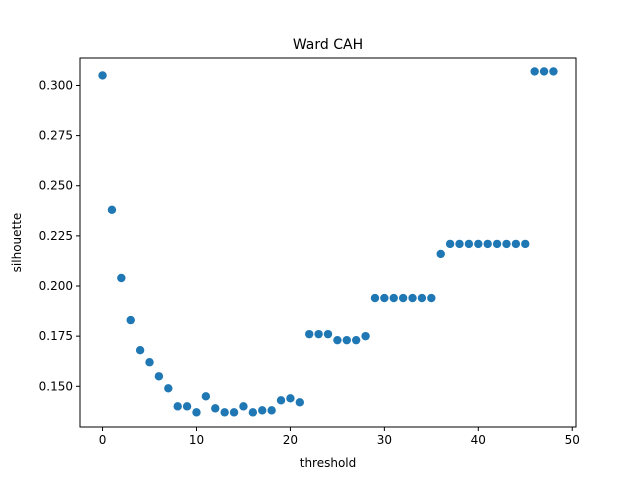 This screenshot has height=484, width=640. I want to click on y-tick-label: 0.200, so click(56, 286).